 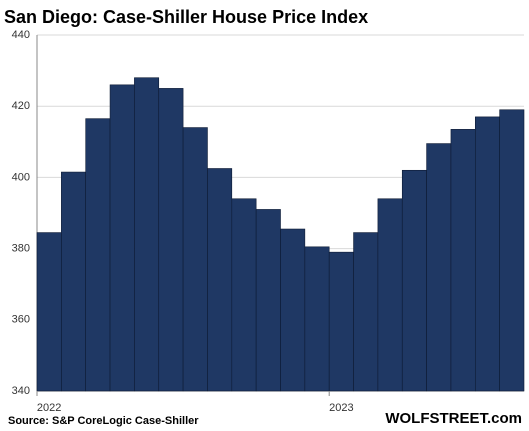 What do you see at coordinates (21, 35) in the screenshot?
I see `y-tick-label: 440` at bounding box center [21, 35].